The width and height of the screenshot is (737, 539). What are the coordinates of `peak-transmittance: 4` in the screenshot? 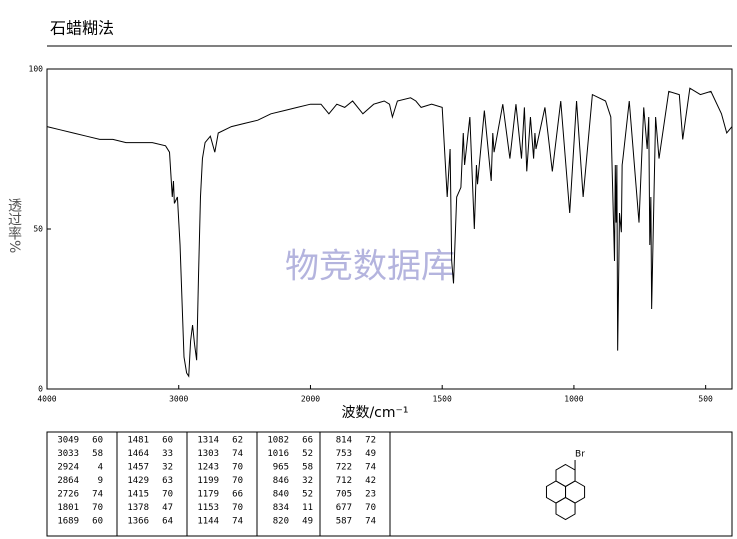 It's located at (100, 468).